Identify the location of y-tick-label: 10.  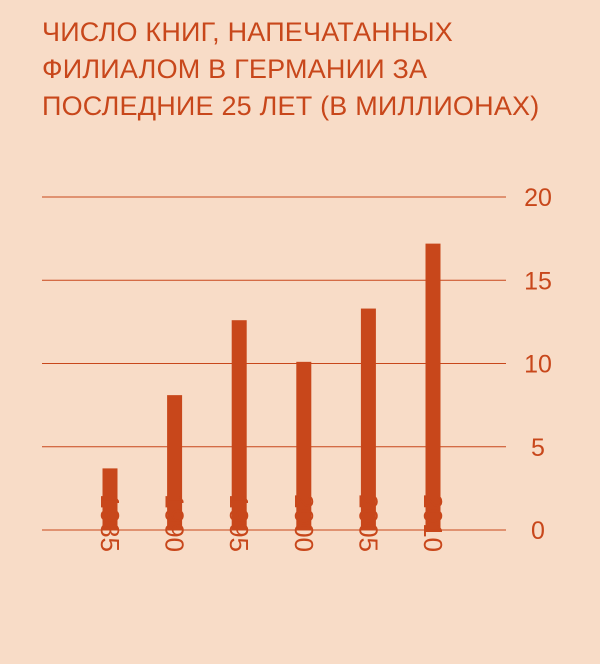
(538, 365).